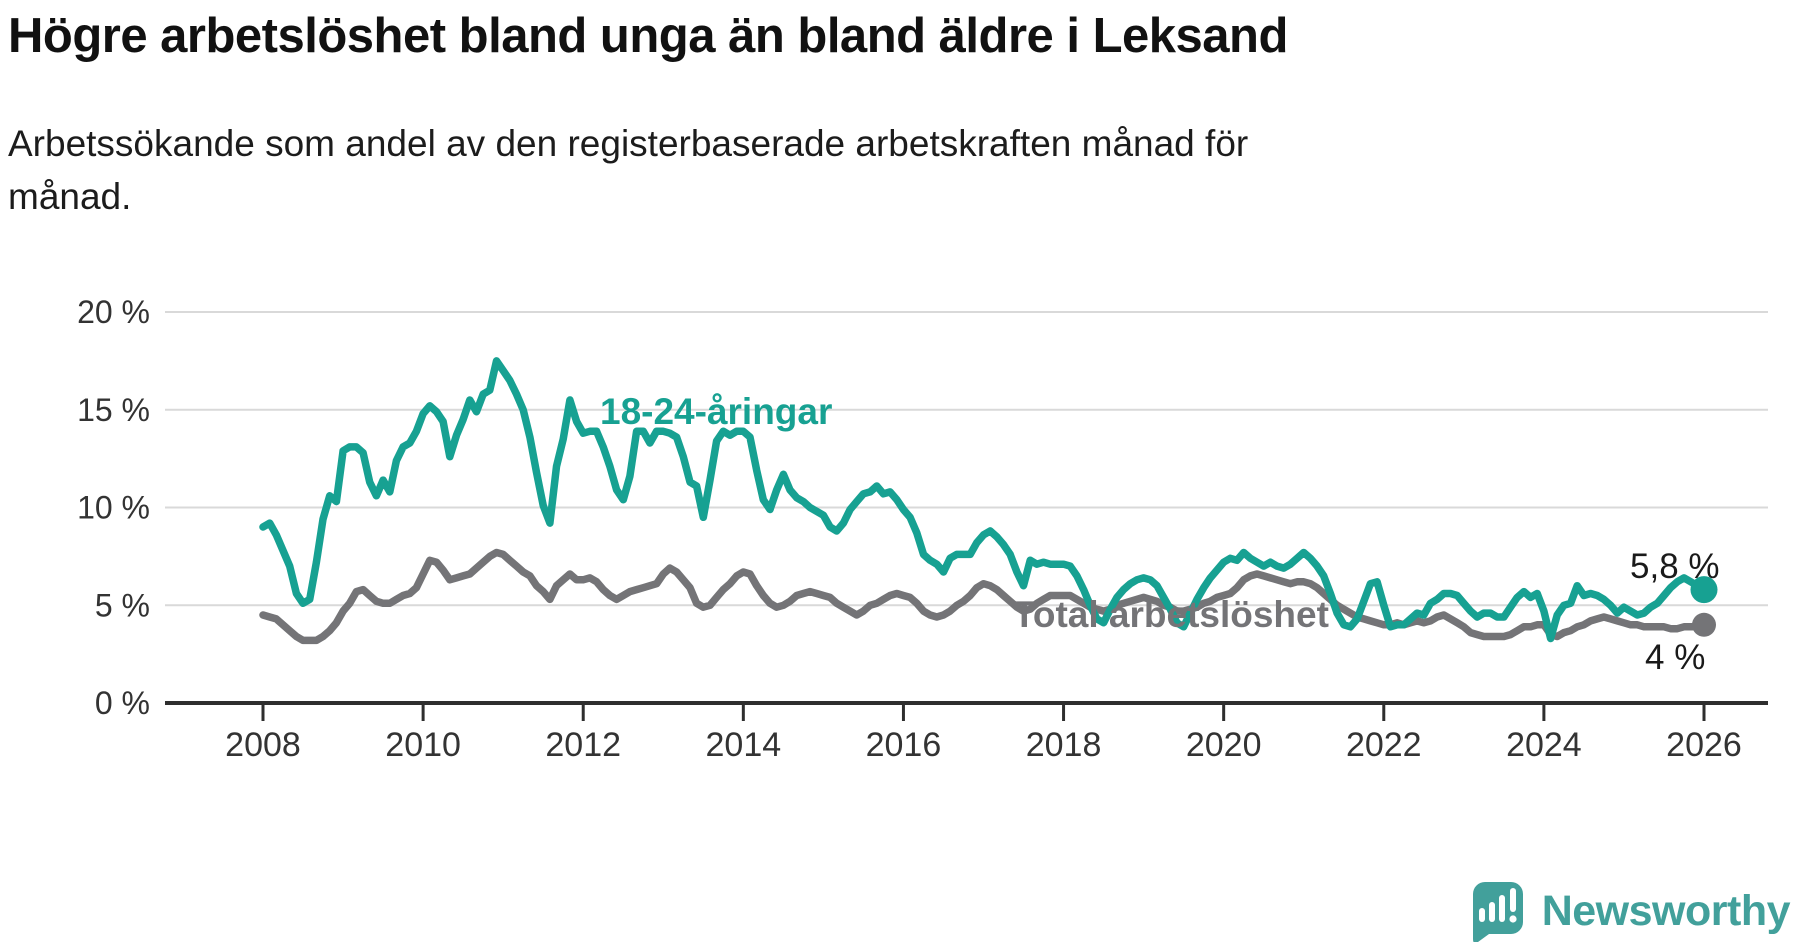 This screenshot has width=1800, height=948. What do you see at coordinates (70, 196) in the screenshot?
I see `subtitle-line-2: månad.` at bounding box center [70, 196].